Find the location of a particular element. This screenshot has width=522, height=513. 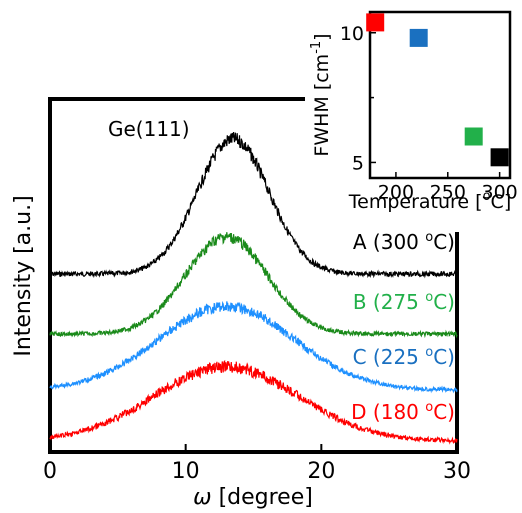

inset-x-axis-title: Temperature [oC] is located at coordinates (429, 201).